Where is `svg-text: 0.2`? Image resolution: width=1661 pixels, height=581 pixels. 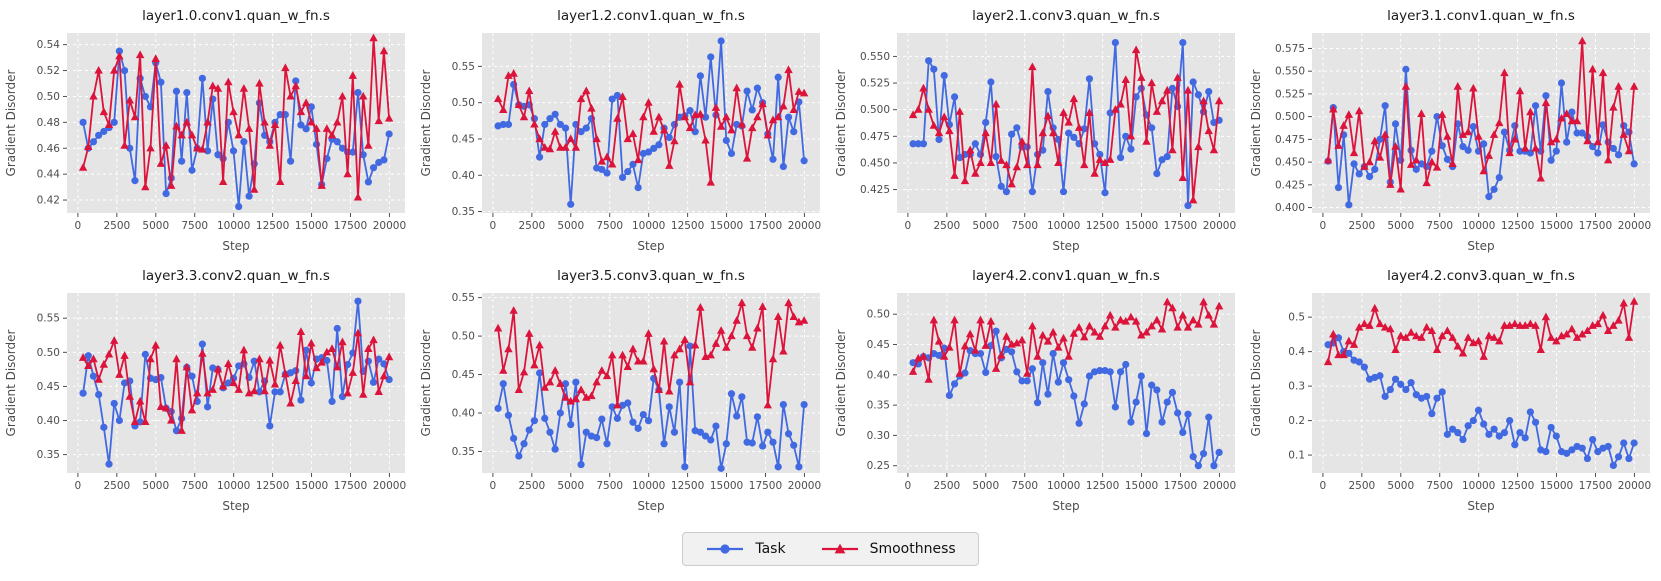 svg-text: 0.2 is located at coordinates (1296, 421).